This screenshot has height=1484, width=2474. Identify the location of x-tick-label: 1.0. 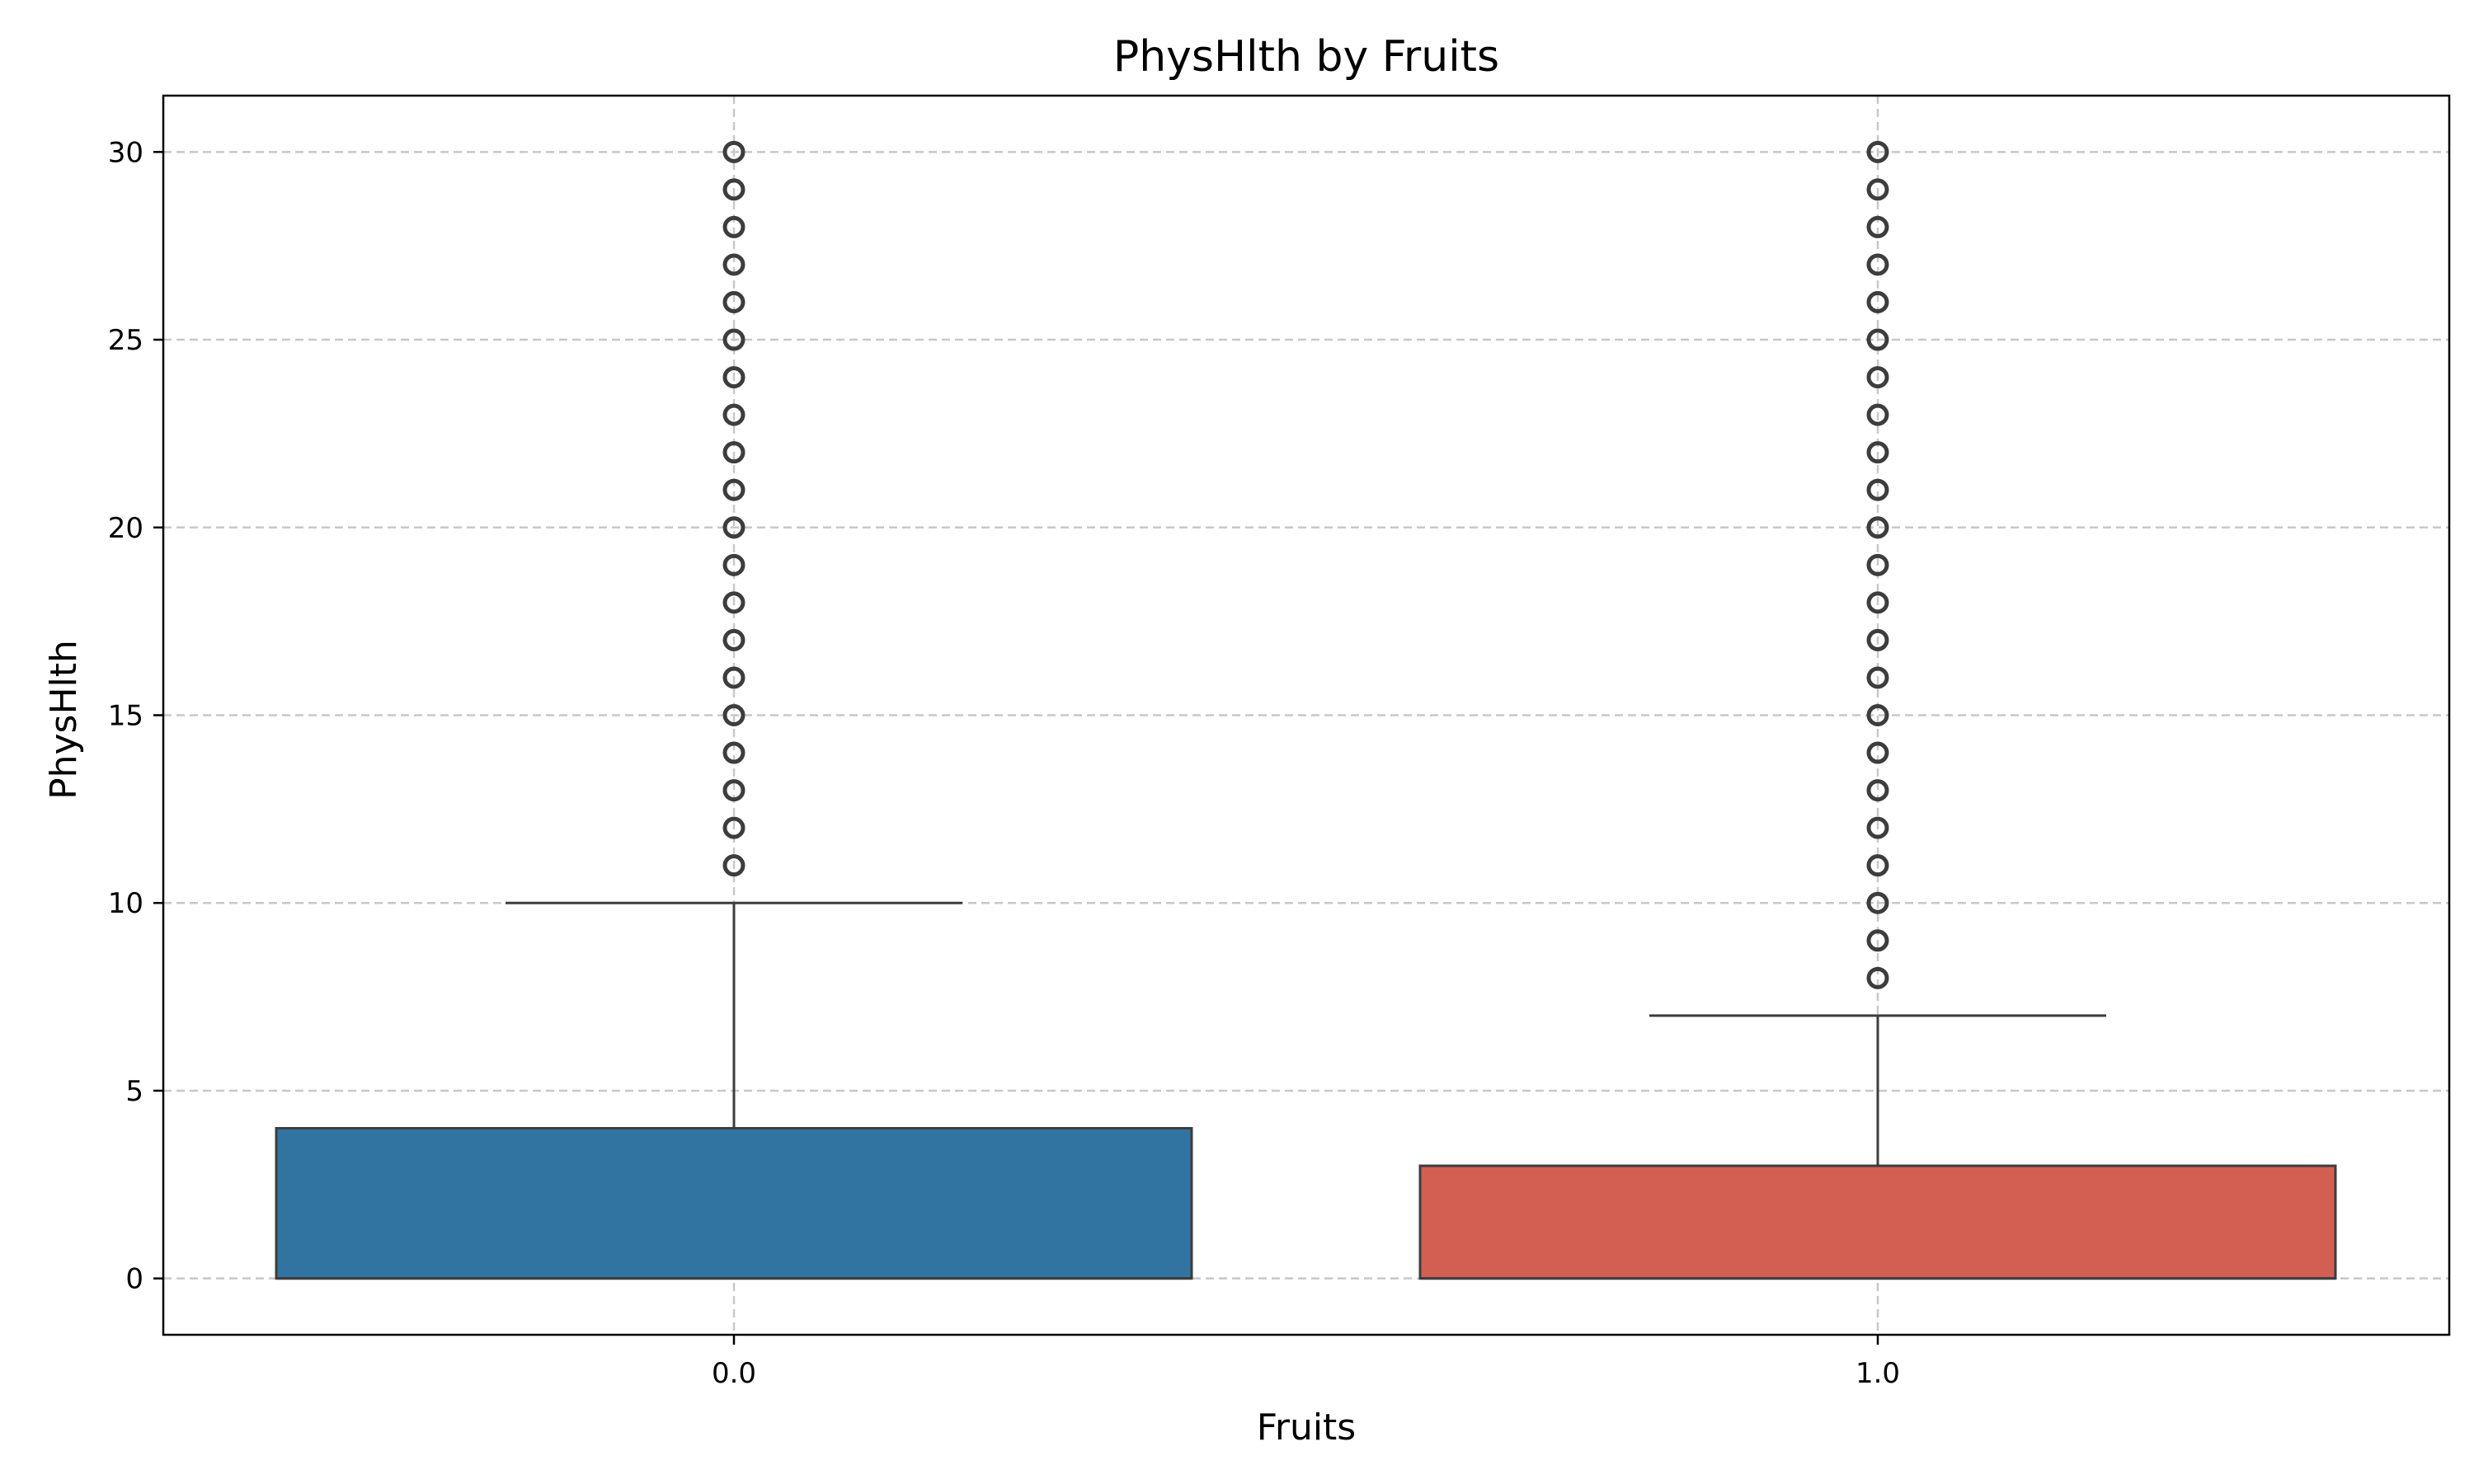
(1878, 1373).